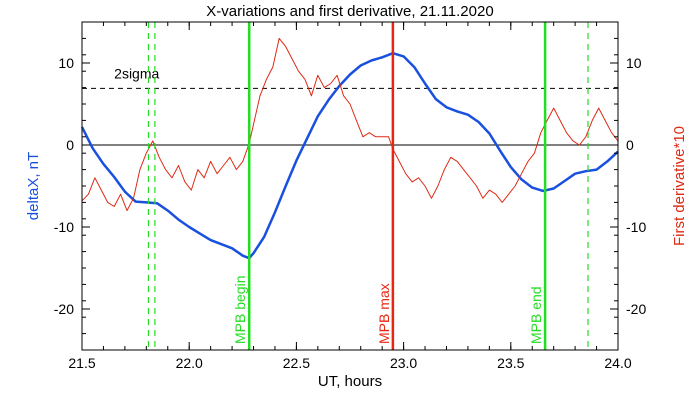 This screenshot has width=700, height=400. What do you see at coordinates (636, 309) in the screenshot?
I see `y-right-tick-label: -20` at bounding box center [636, 309].